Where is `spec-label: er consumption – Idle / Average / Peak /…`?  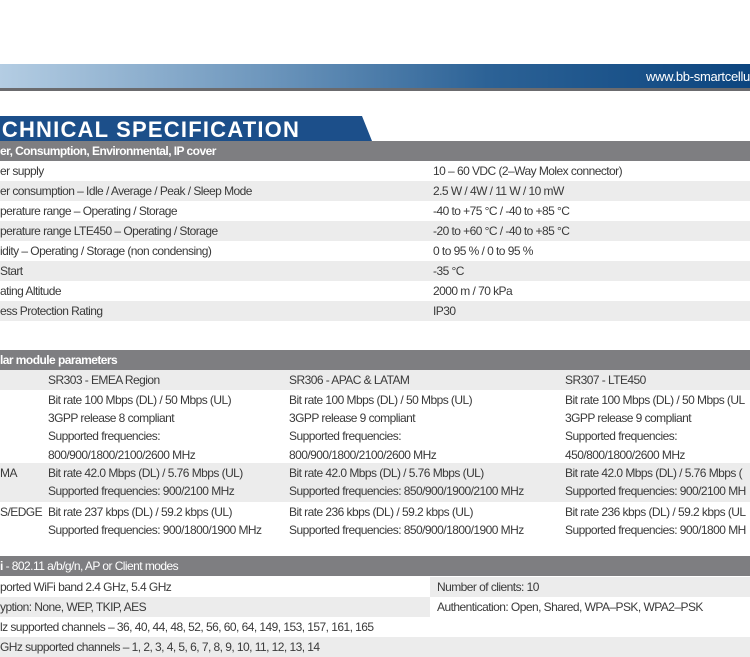
spec-label: er consumption – Idle / Average / Peak /… is located at coordinates (126, 191).